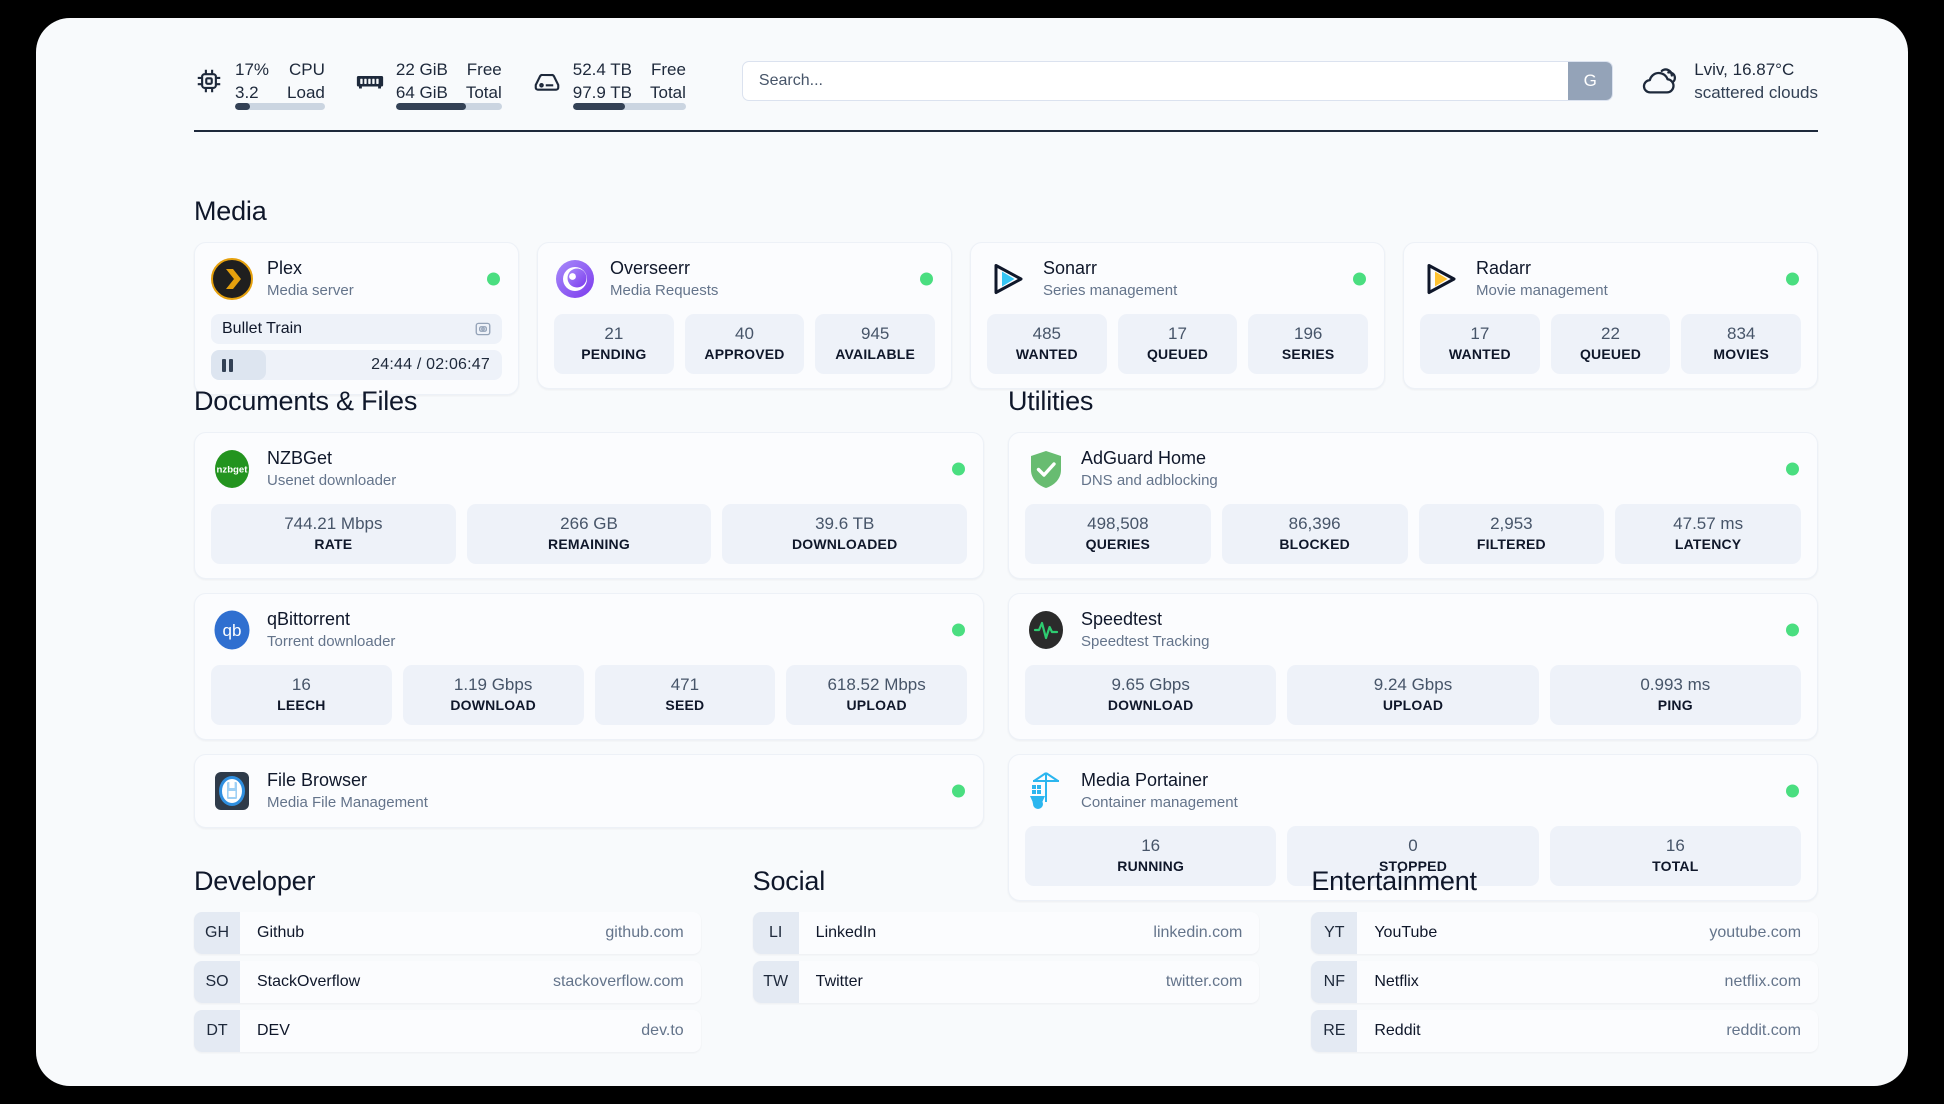 This screenshot has width=1944, height=1104. Describe the element at coordinates (217, 982) in the screenshot. I see `bookmark-abbr: SO` at that location.